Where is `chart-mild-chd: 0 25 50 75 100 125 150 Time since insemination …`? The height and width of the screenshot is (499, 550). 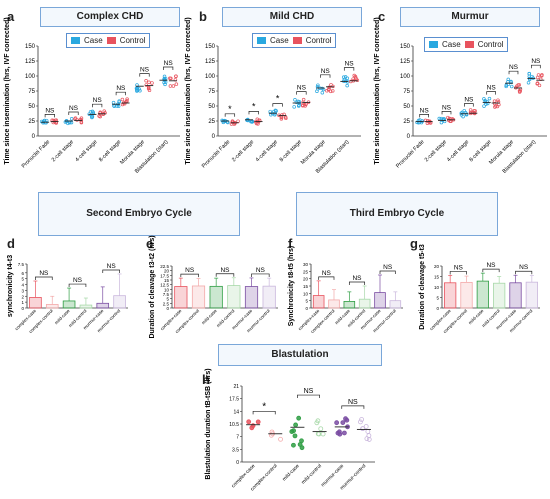
chart-mild-chd: 0 25 50 75 100 125 150 Time since insemination … is located at coordinates (273, 96).